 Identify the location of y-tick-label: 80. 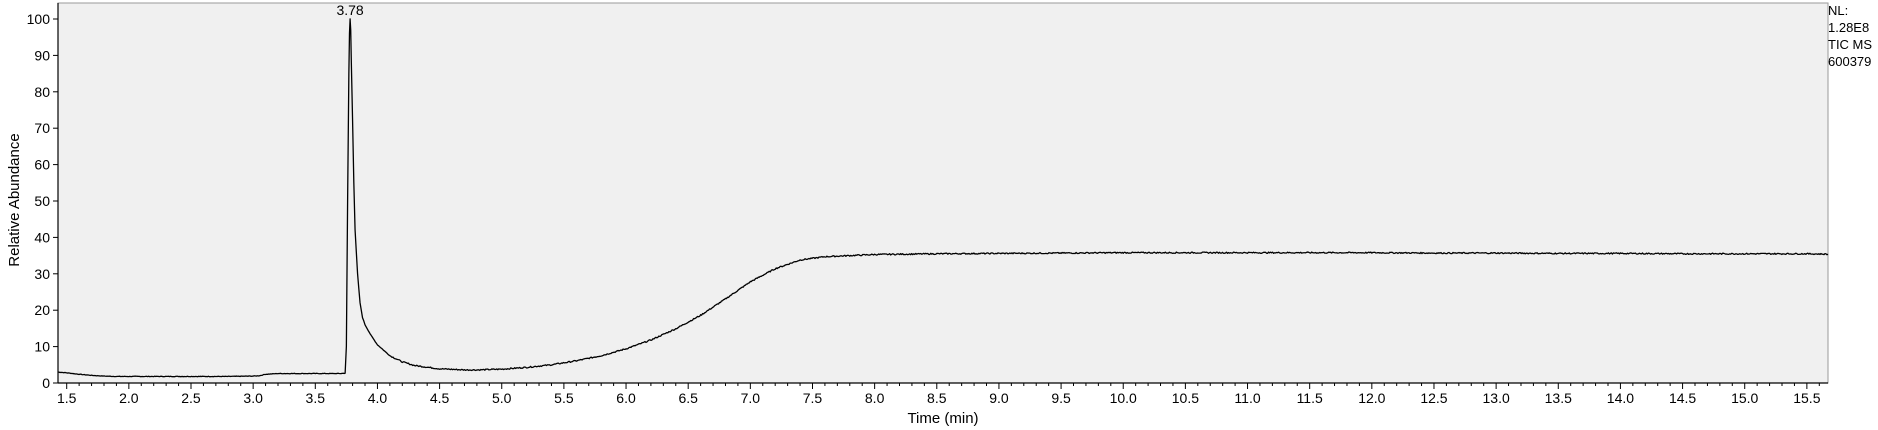
(42, 92).